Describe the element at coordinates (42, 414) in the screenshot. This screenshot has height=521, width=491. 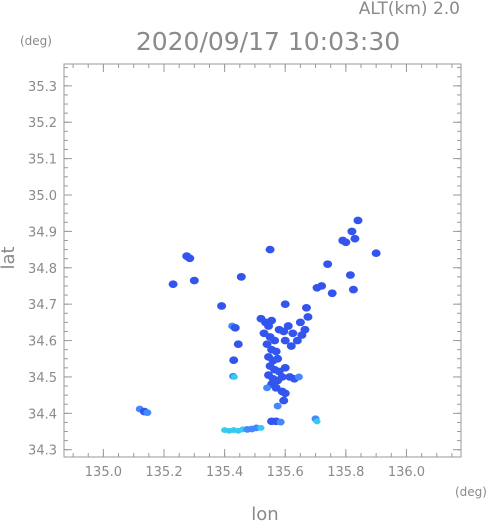
I see `y-tick-label: 34.4` at that location.